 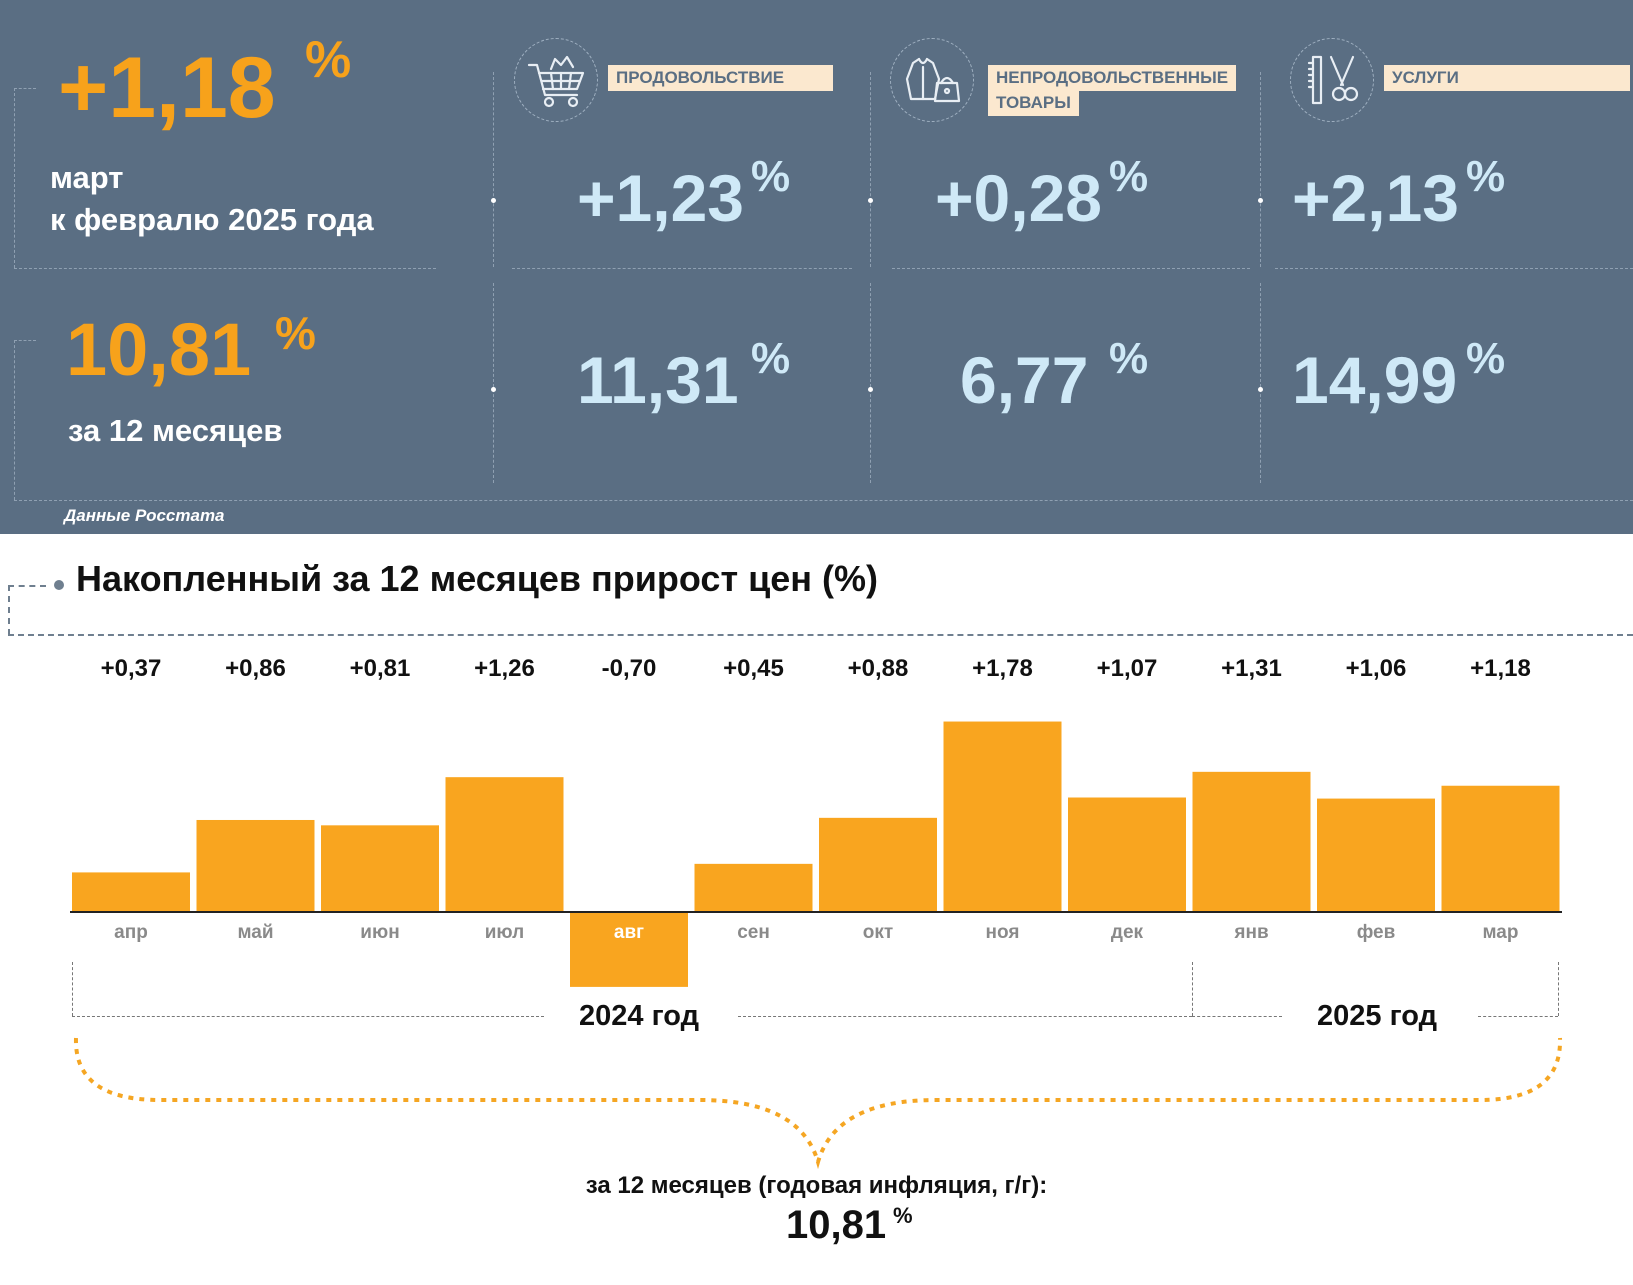 What do you see at coordinates (816, 1185) in the screenshot?
I see `total-label: за 12 месяцев (годовая инфляция, г/г):` at bounding box center [816, 1185].